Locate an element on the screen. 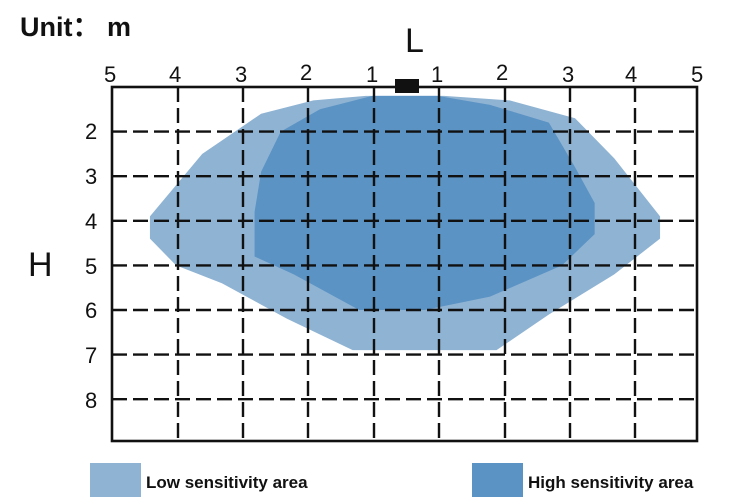 This screenshot has width=731, height=502. left-distance-ticks: 2 3 4 5 6 7 8 is located at coordinates (91, 266).